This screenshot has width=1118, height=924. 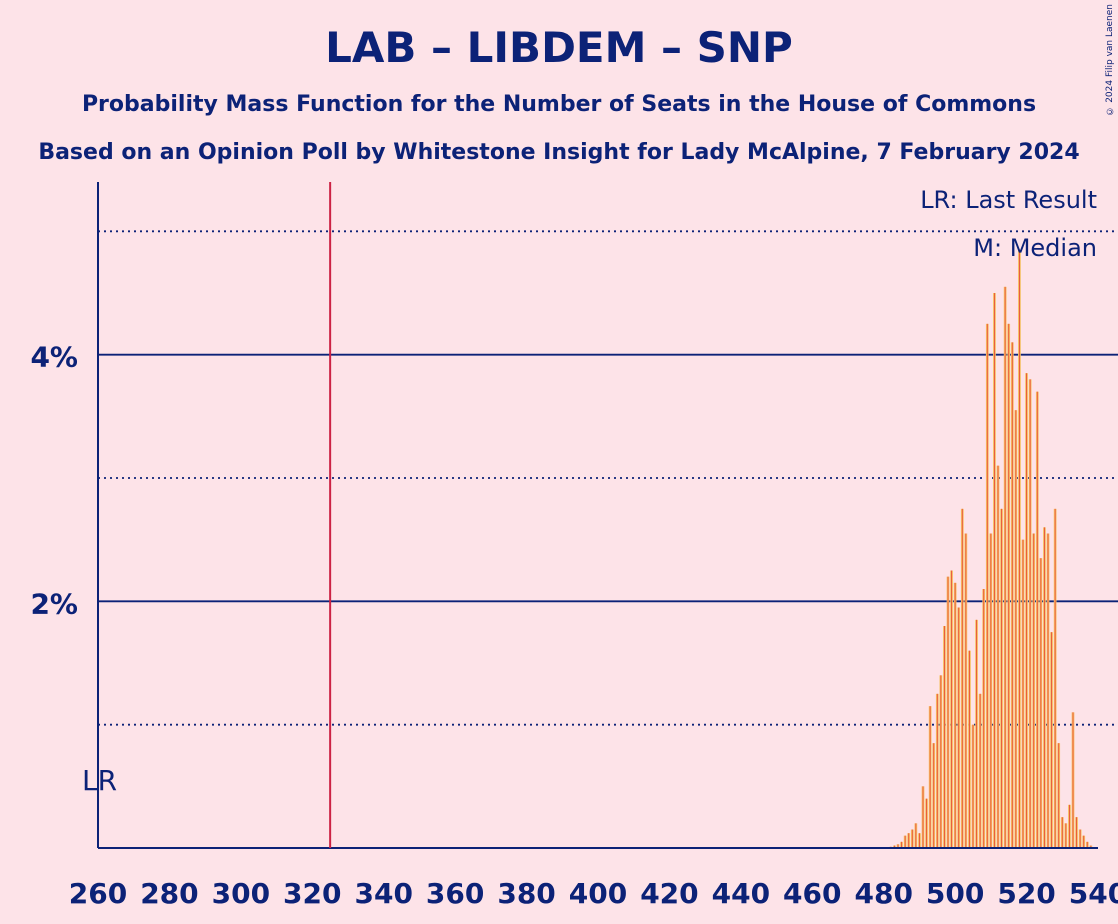 What do you see at coordinates (812, 893) in the screenshot?
I see `x-tick-label: 460` at bounding box center [812, 893].